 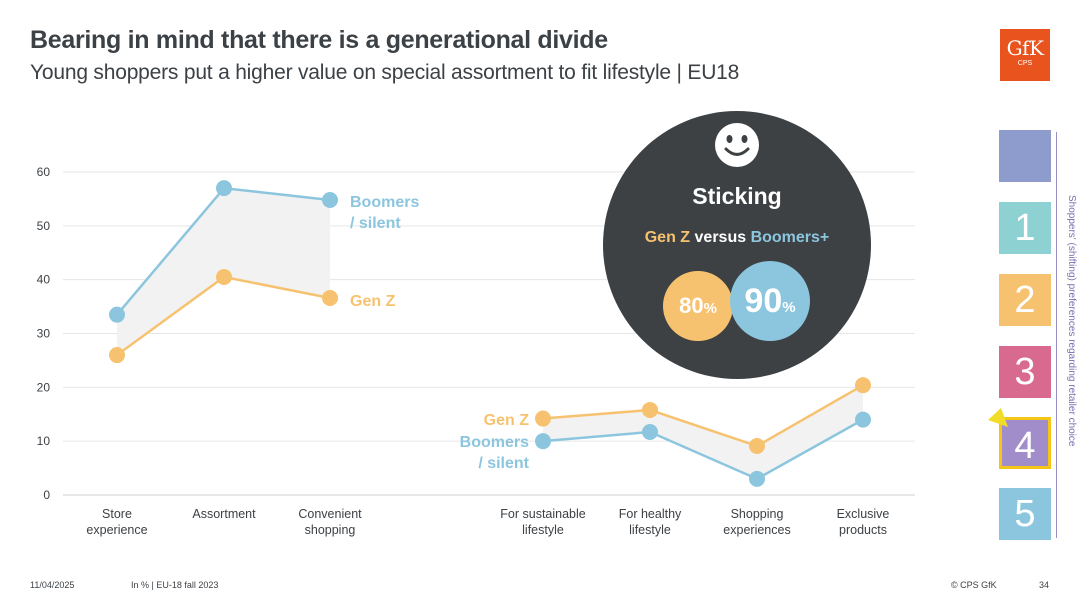 What do you see at coordinates (175, 585) in the screenshot?
I see `footer-note: In % | EU-18 fall 2023` at bounding box center [175, 585].